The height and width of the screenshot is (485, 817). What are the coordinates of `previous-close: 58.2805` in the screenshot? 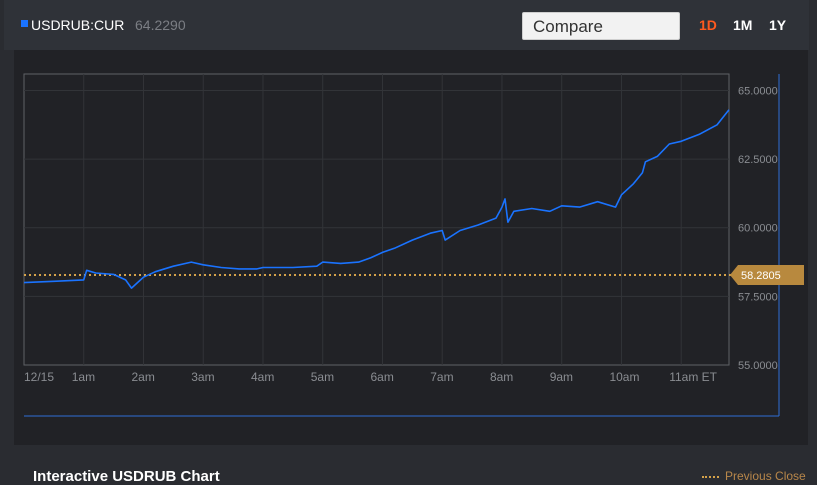 It's located at (414, 274).